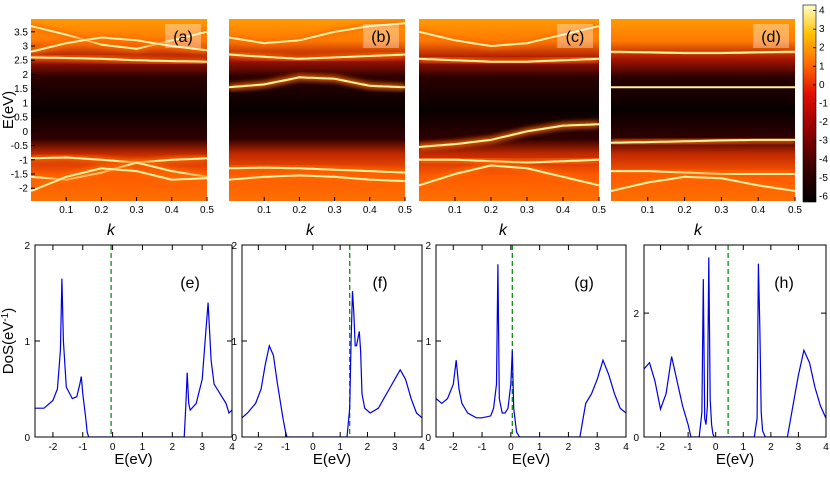  I want to click on y-tick-label: -0.5, so click(20, 146).